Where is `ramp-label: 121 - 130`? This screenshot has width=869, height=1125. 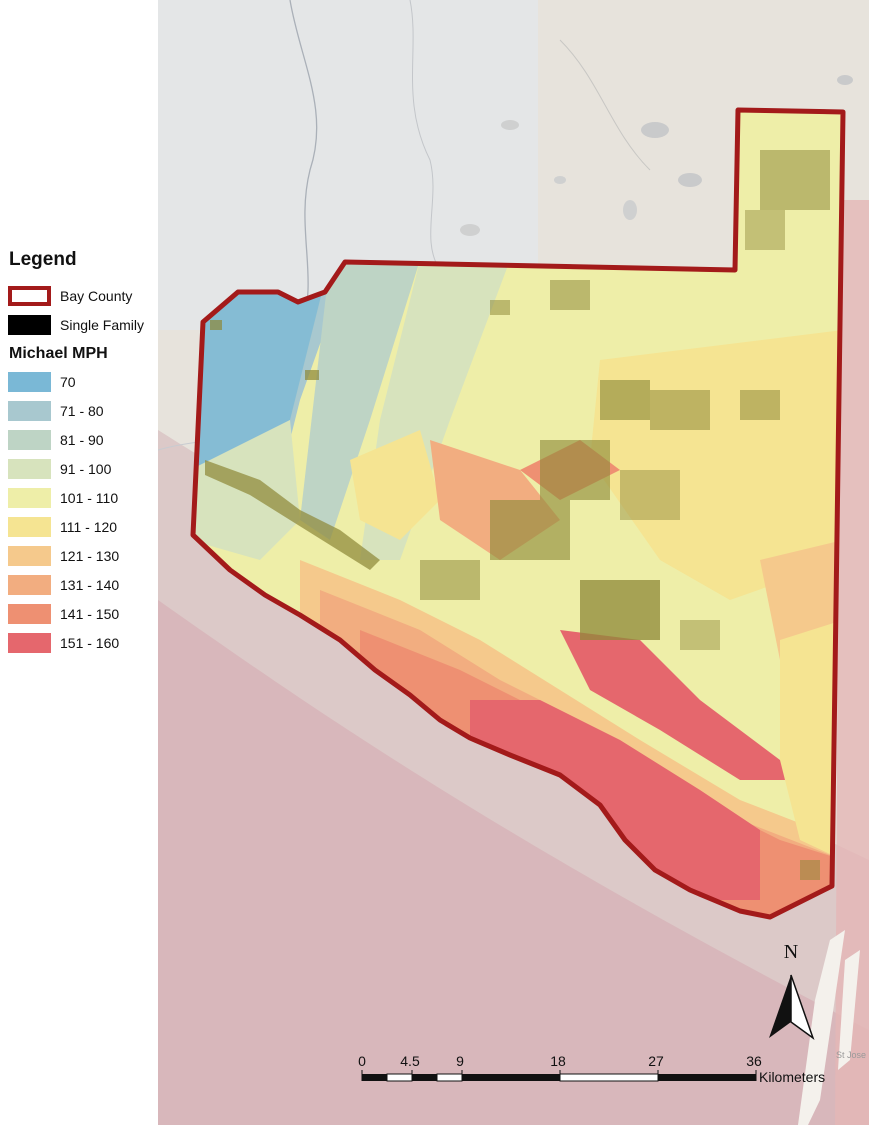 ramp-label: 121 - 130 is located at coordinates (90, 556).